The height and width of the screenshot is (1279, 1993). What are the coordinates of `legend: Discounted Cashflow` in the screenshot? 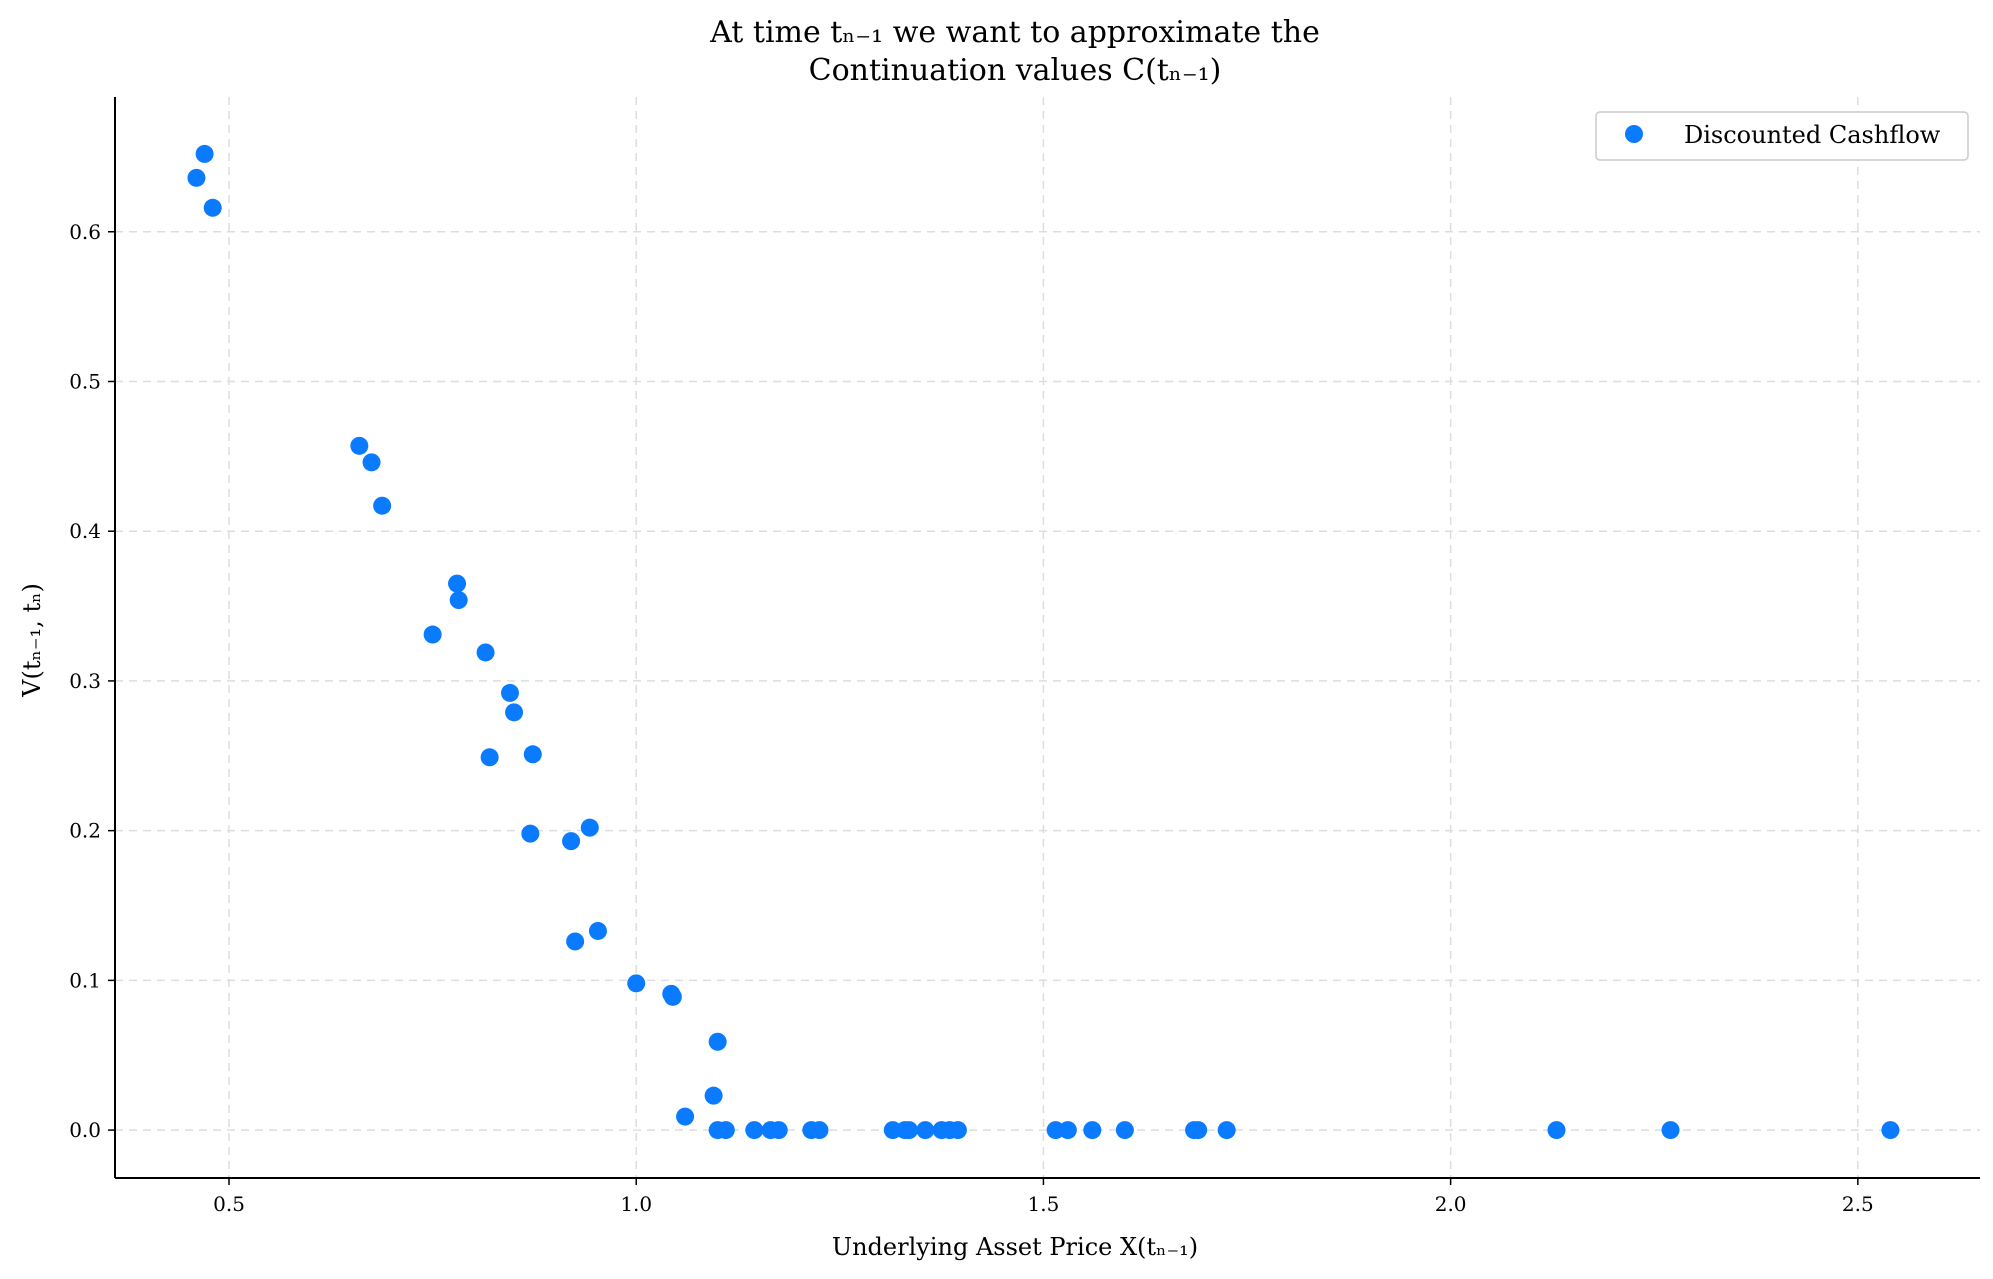 It's located at (1782, 136).